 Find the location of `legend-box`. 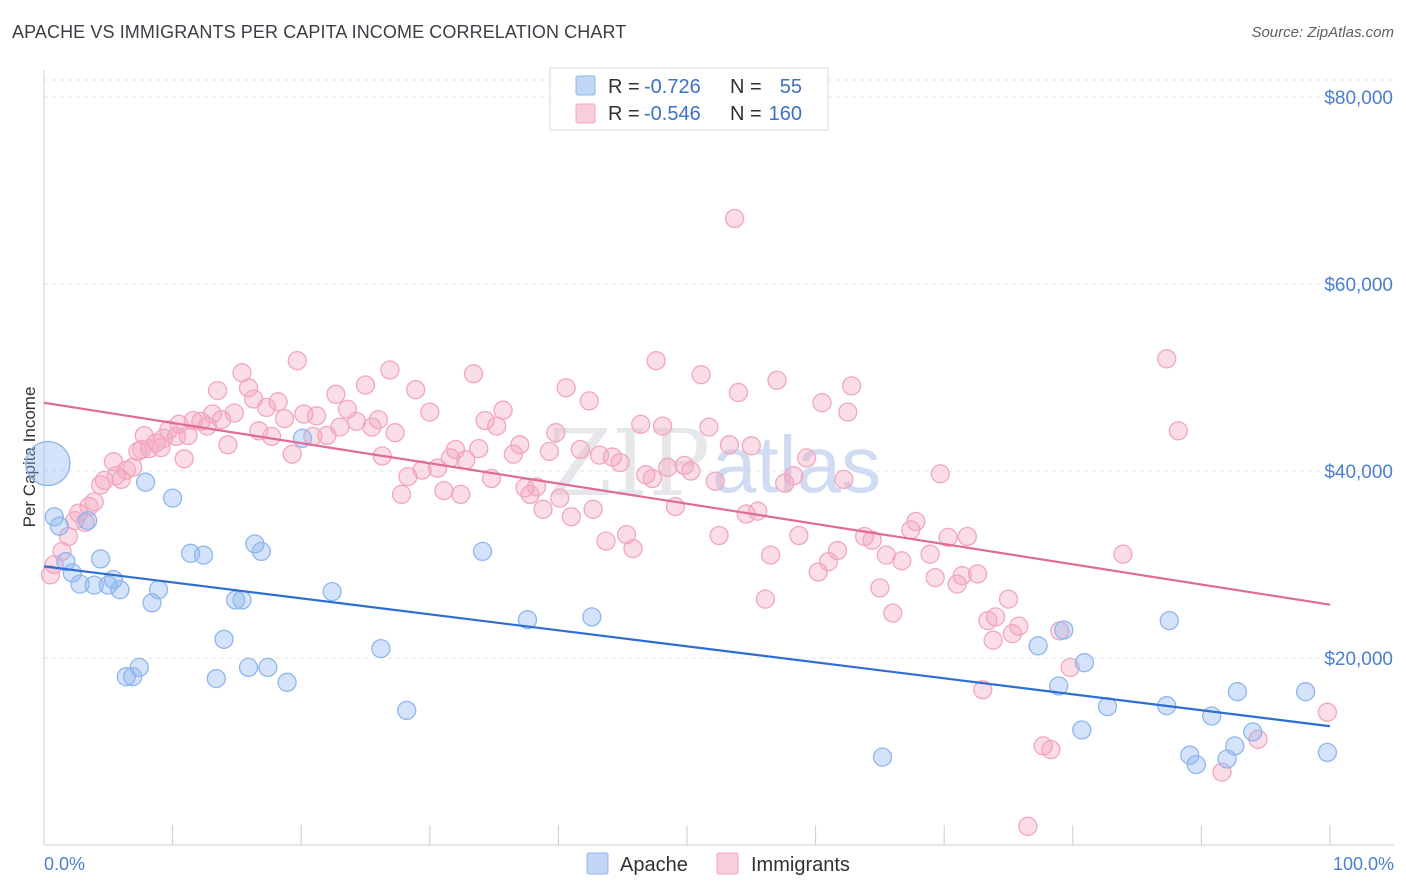

legend-box is located at coordinates (689, 99).